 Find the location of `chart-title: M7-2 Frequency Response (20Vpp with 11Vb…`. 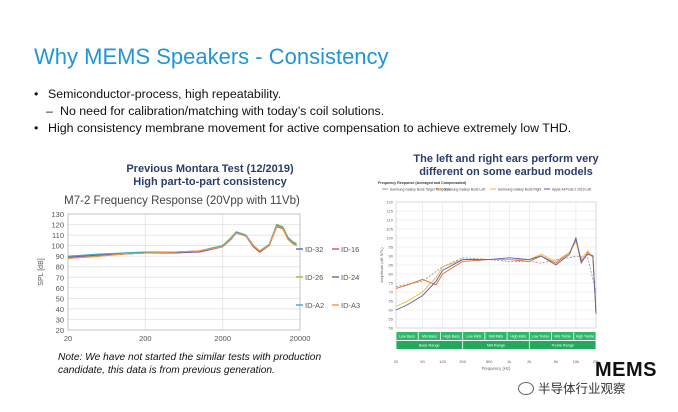

chart-title: M7-2 Frequency Response (20Vpp with 11Vb… is located at coordinates (182, 201).